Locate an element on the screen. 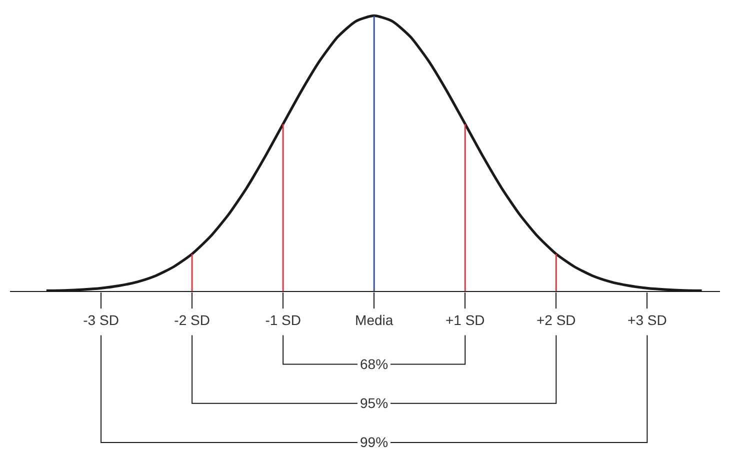 The height and width of the screenshot is (451, 733). text: 95% is located at coordinates (374, 403).